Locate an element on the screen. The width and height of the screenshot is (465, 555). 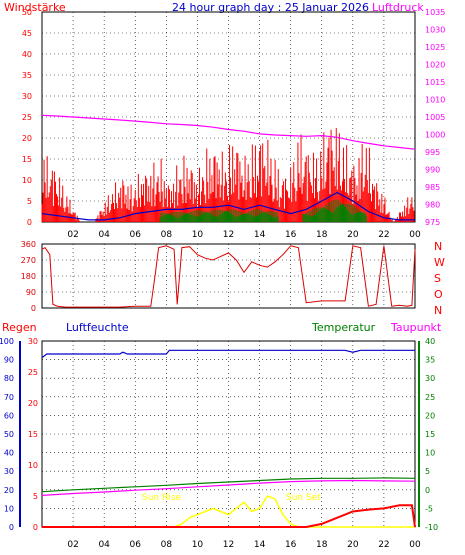
rain-y-tick: 25 is located at coordinates (33, 372).